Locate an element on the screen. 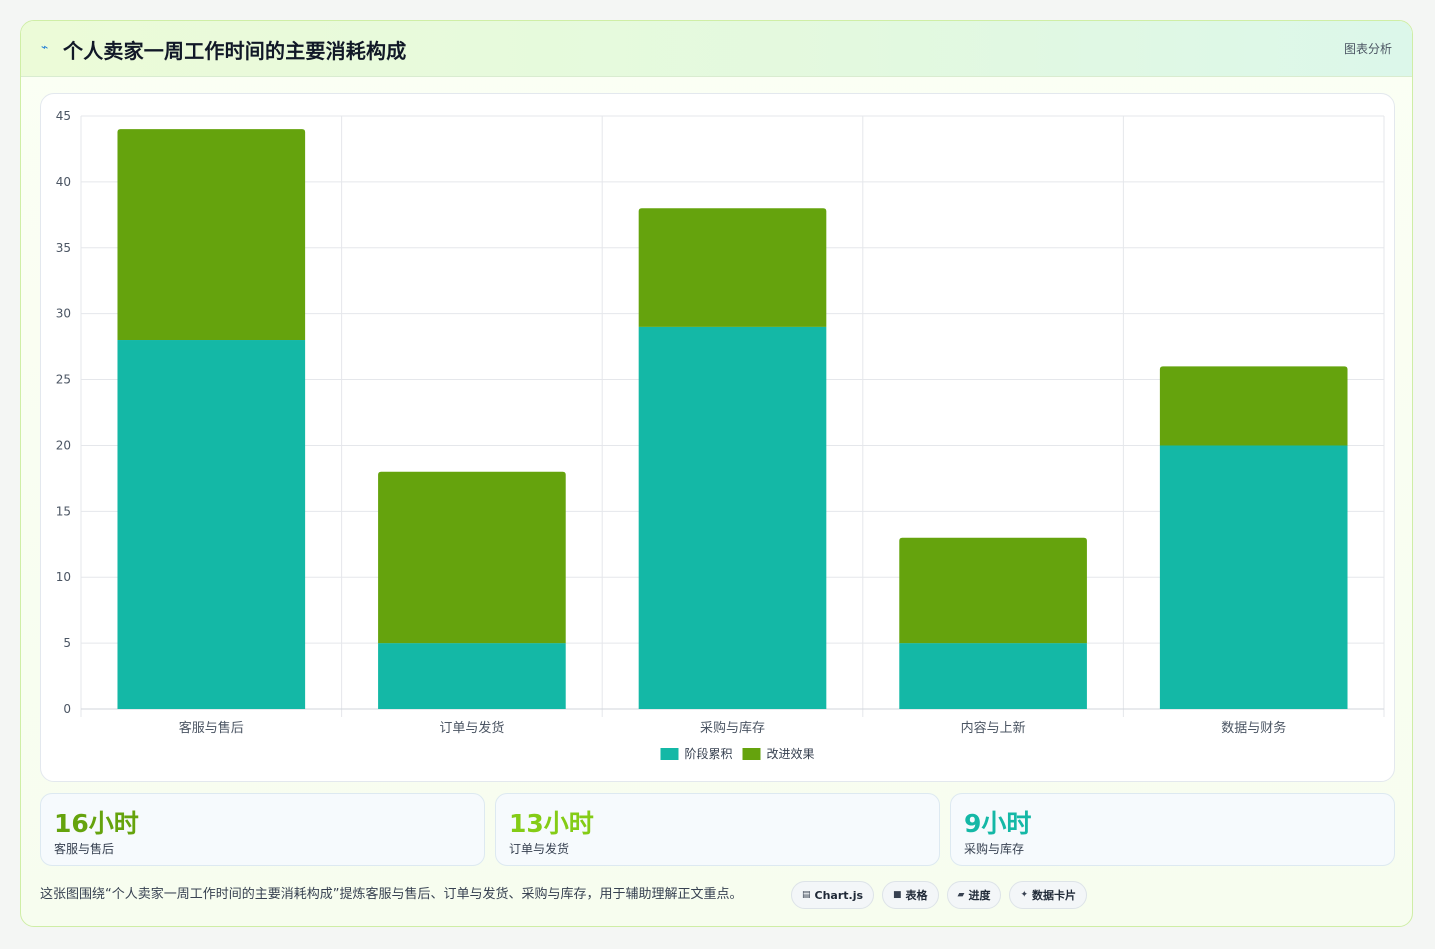  stat-card-2: 13小时 订单与发货 is located at coordinates (717, 829).